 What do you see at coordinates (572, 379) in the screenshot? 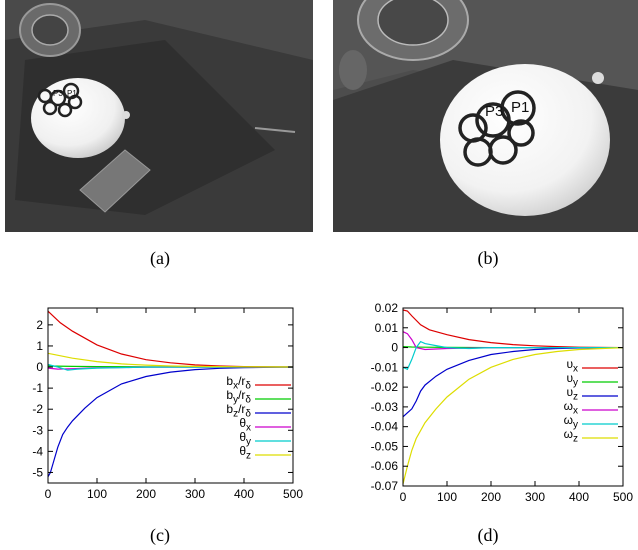
I see `chart-d-legend-label-1: υy` at bounding box center [572, 379].